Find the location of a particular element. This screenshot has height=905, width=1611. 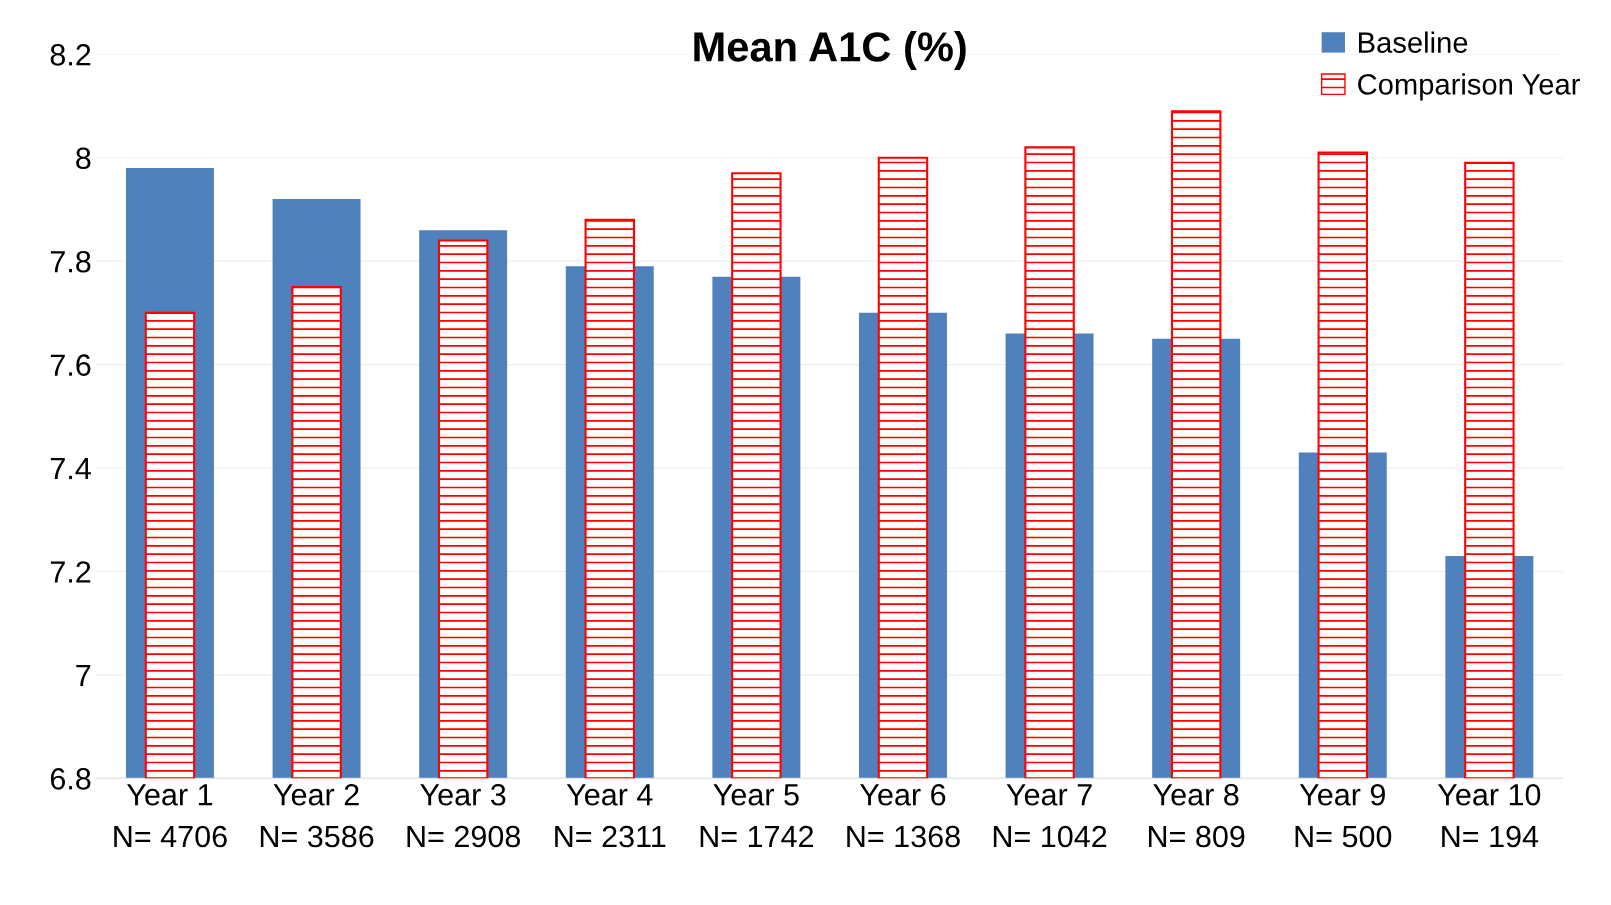

y-tick-label: 7 is located at coordinates (83, 675).